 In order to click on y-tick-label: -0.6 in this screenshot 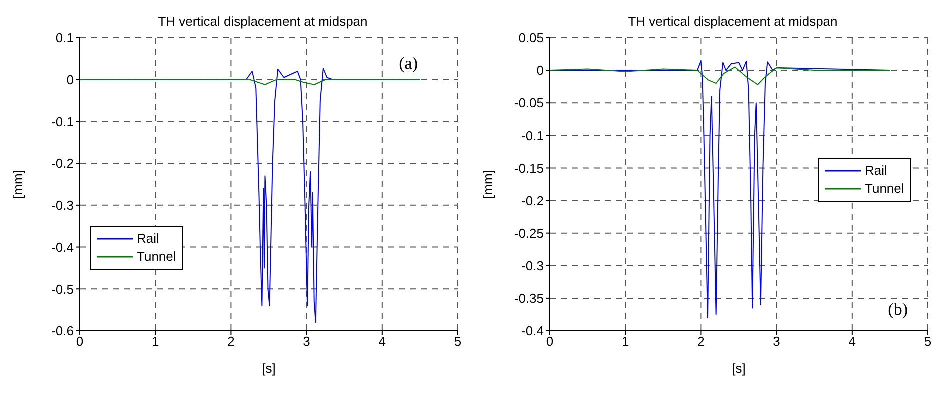, I will do `click(63, 331)`.